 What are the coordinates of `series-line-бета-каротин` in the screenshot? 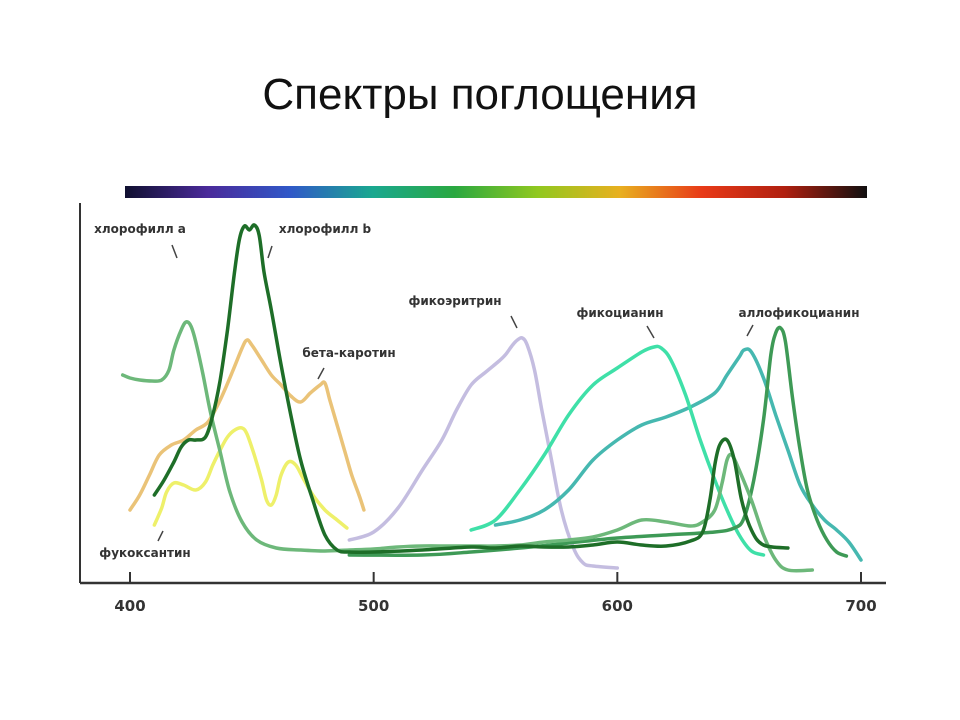 It's located at (247, 425).